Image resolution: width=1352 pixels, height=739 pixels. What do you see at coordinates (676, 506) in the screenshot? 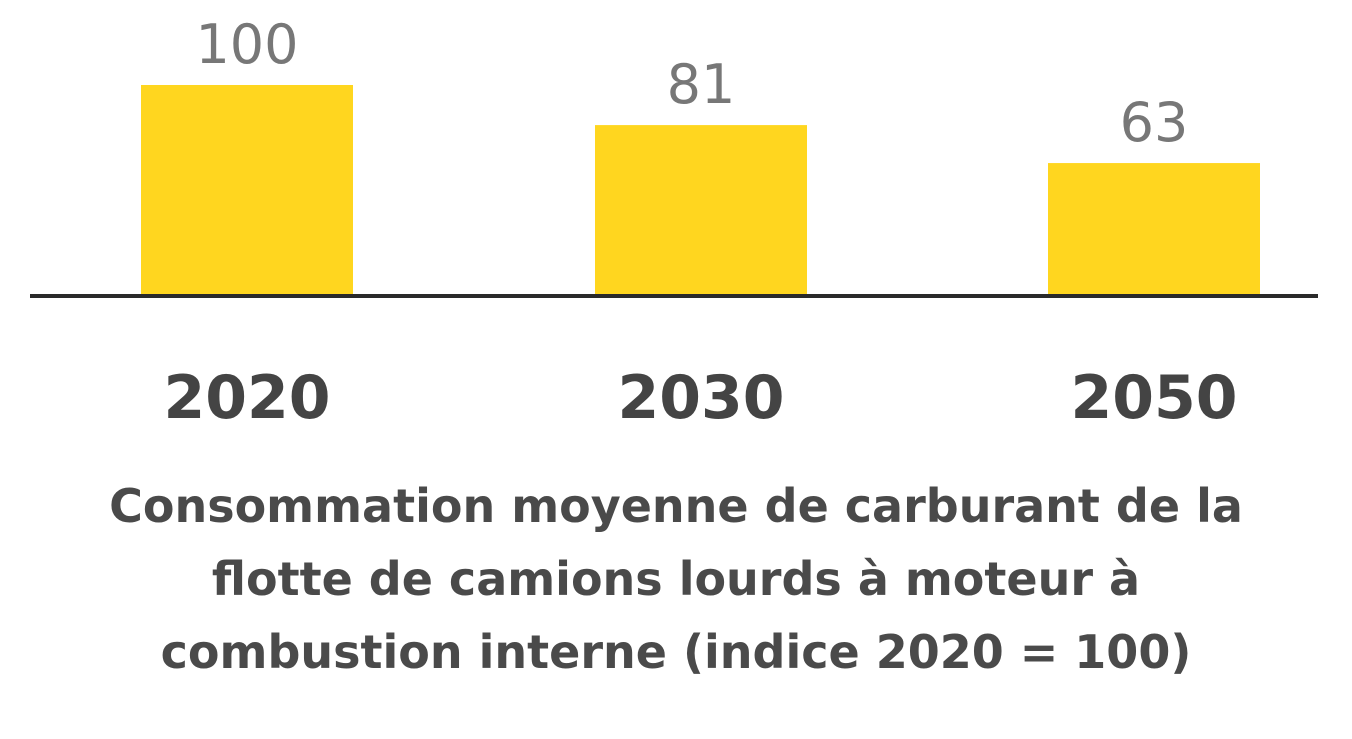
I see `chart-title-line-1: Consommation moyenne de carburant de la` at bounding box center [676, 506].